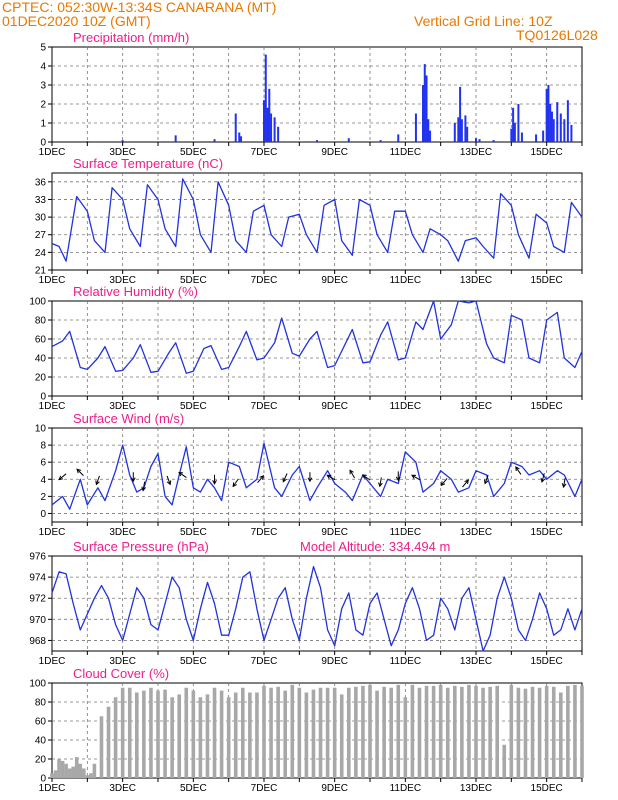 Image resolution: width=618 pixels, height=800 pixels. What do you see at coordinates (76, 21) in the screenshot?
I see `date-line: 01DEC2020 10Z (GMT)` at bounding box center [76, 21].